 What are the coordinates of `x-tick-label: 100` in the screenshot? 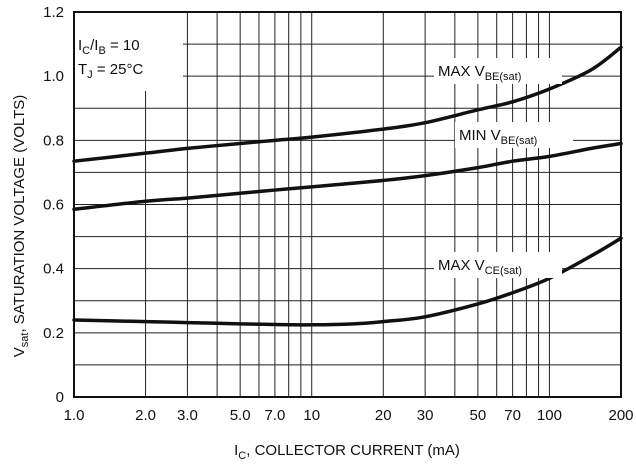 It's located at (549, 415).